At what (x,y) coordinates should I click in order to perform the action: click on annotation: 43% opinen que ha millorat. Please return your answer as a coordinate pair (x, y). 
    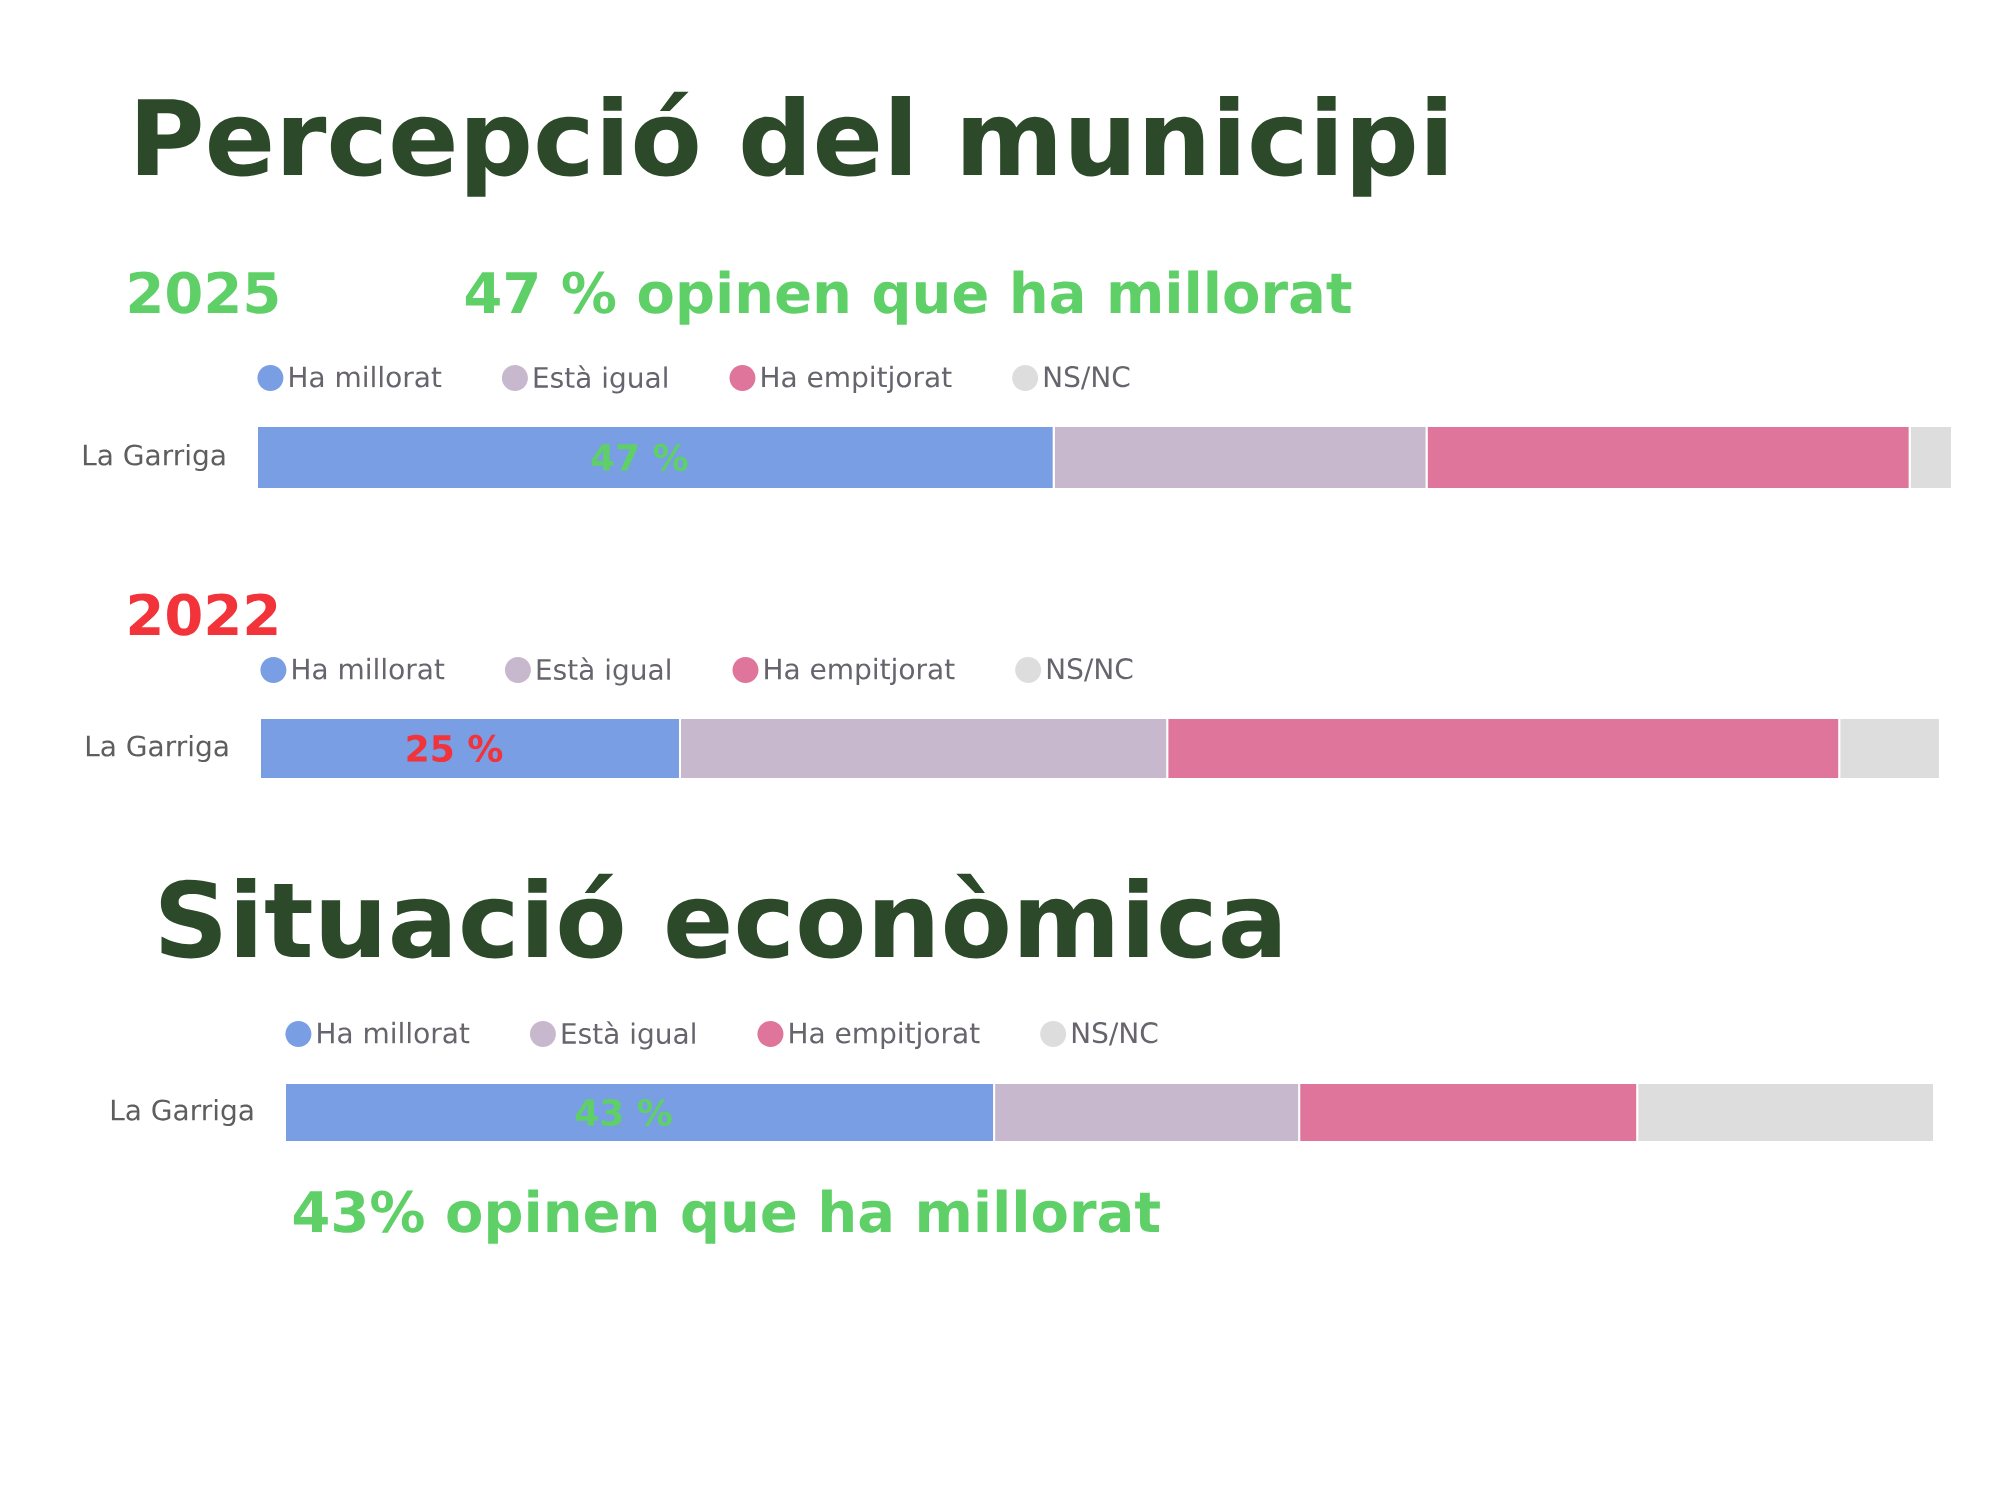
    Looking at the image, I should click on (726, 1216).